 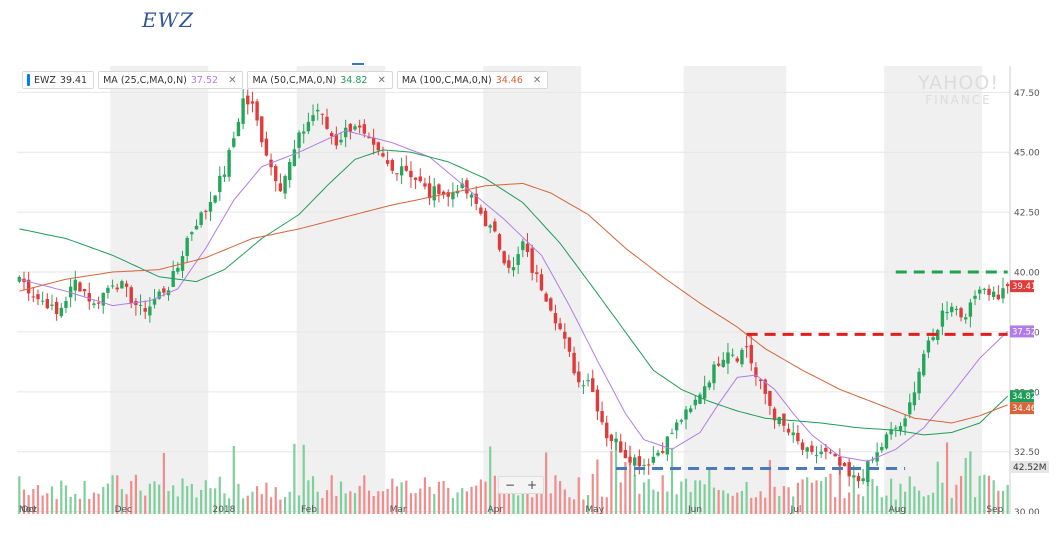 I want to click on ma50-value: 34.82, so click(x=354, y=80).